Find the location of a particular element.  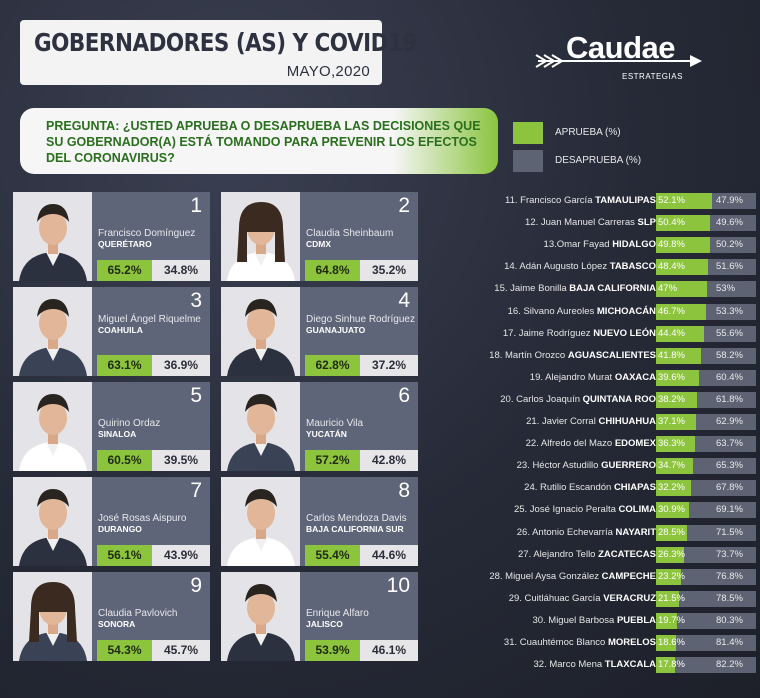

ranking-state: AGUASCALIENTES is located at coordinates (611, 355).